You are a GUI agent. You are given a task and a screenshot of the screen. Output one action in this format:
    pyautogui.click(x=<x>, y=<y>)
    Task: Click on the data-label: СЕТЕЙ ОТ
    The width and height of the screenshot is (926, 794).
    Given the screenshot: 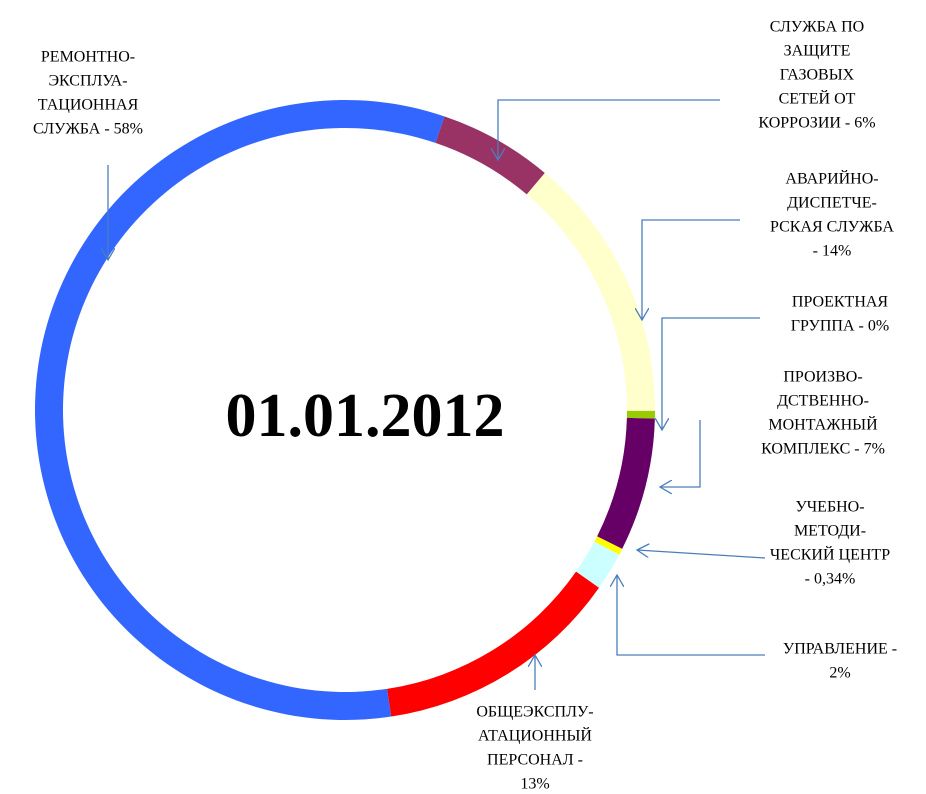 What is the action you would take?
    pyautogui.click(x=817, y=98)
    